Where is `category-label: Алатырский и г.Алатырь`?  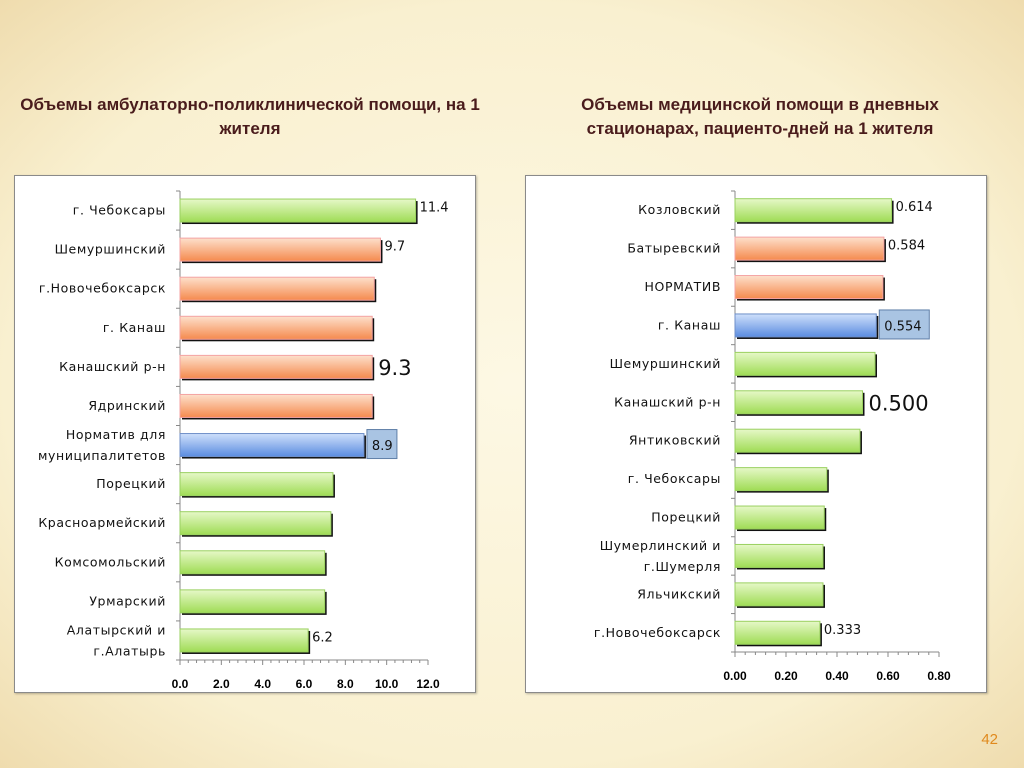
category-label: Алатырский и г.Алатырь is located at coordinates (116, 640).